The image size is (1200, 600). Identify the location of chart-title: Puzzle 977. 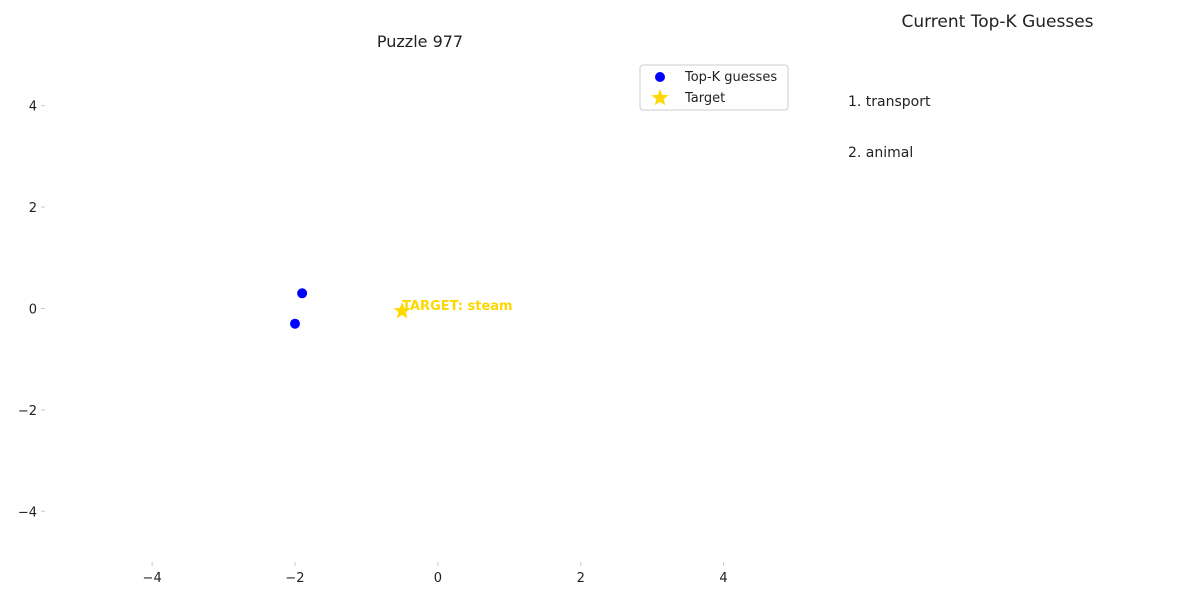
(420, 41).